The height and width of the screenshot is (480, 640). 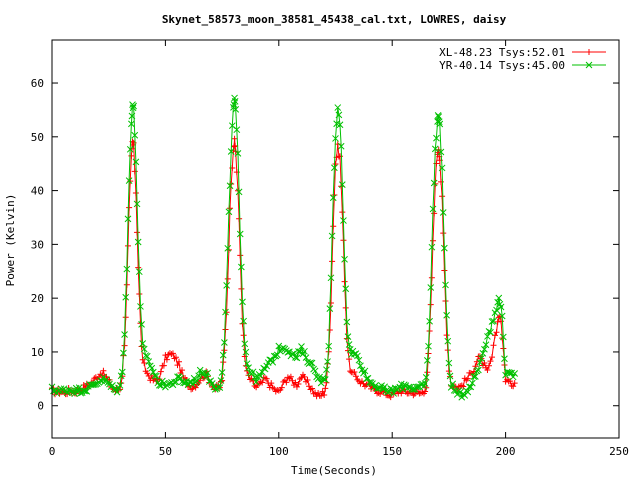 What do you see at coordinates (165, 451) in the screenshot?
I see `x-tick-label: 50` at bounding box center [165, 451].